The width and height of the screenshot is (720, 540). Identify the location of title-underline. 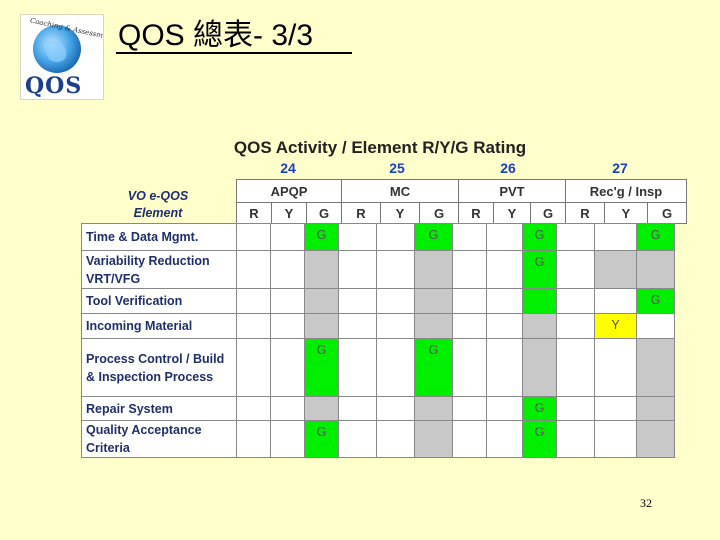
(234, 53).